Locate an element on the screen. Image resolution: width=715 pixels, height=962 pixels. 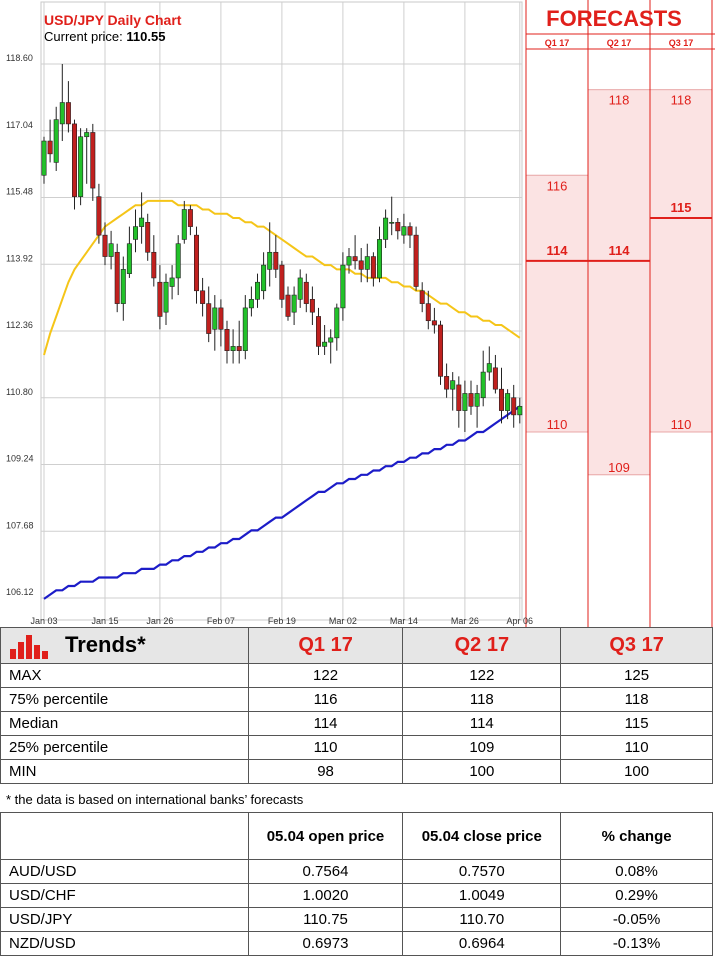
fx-row-nzdusd: NZD/USD 0.6973 0.6964 -0.13% is located at coordinates (356, 943).